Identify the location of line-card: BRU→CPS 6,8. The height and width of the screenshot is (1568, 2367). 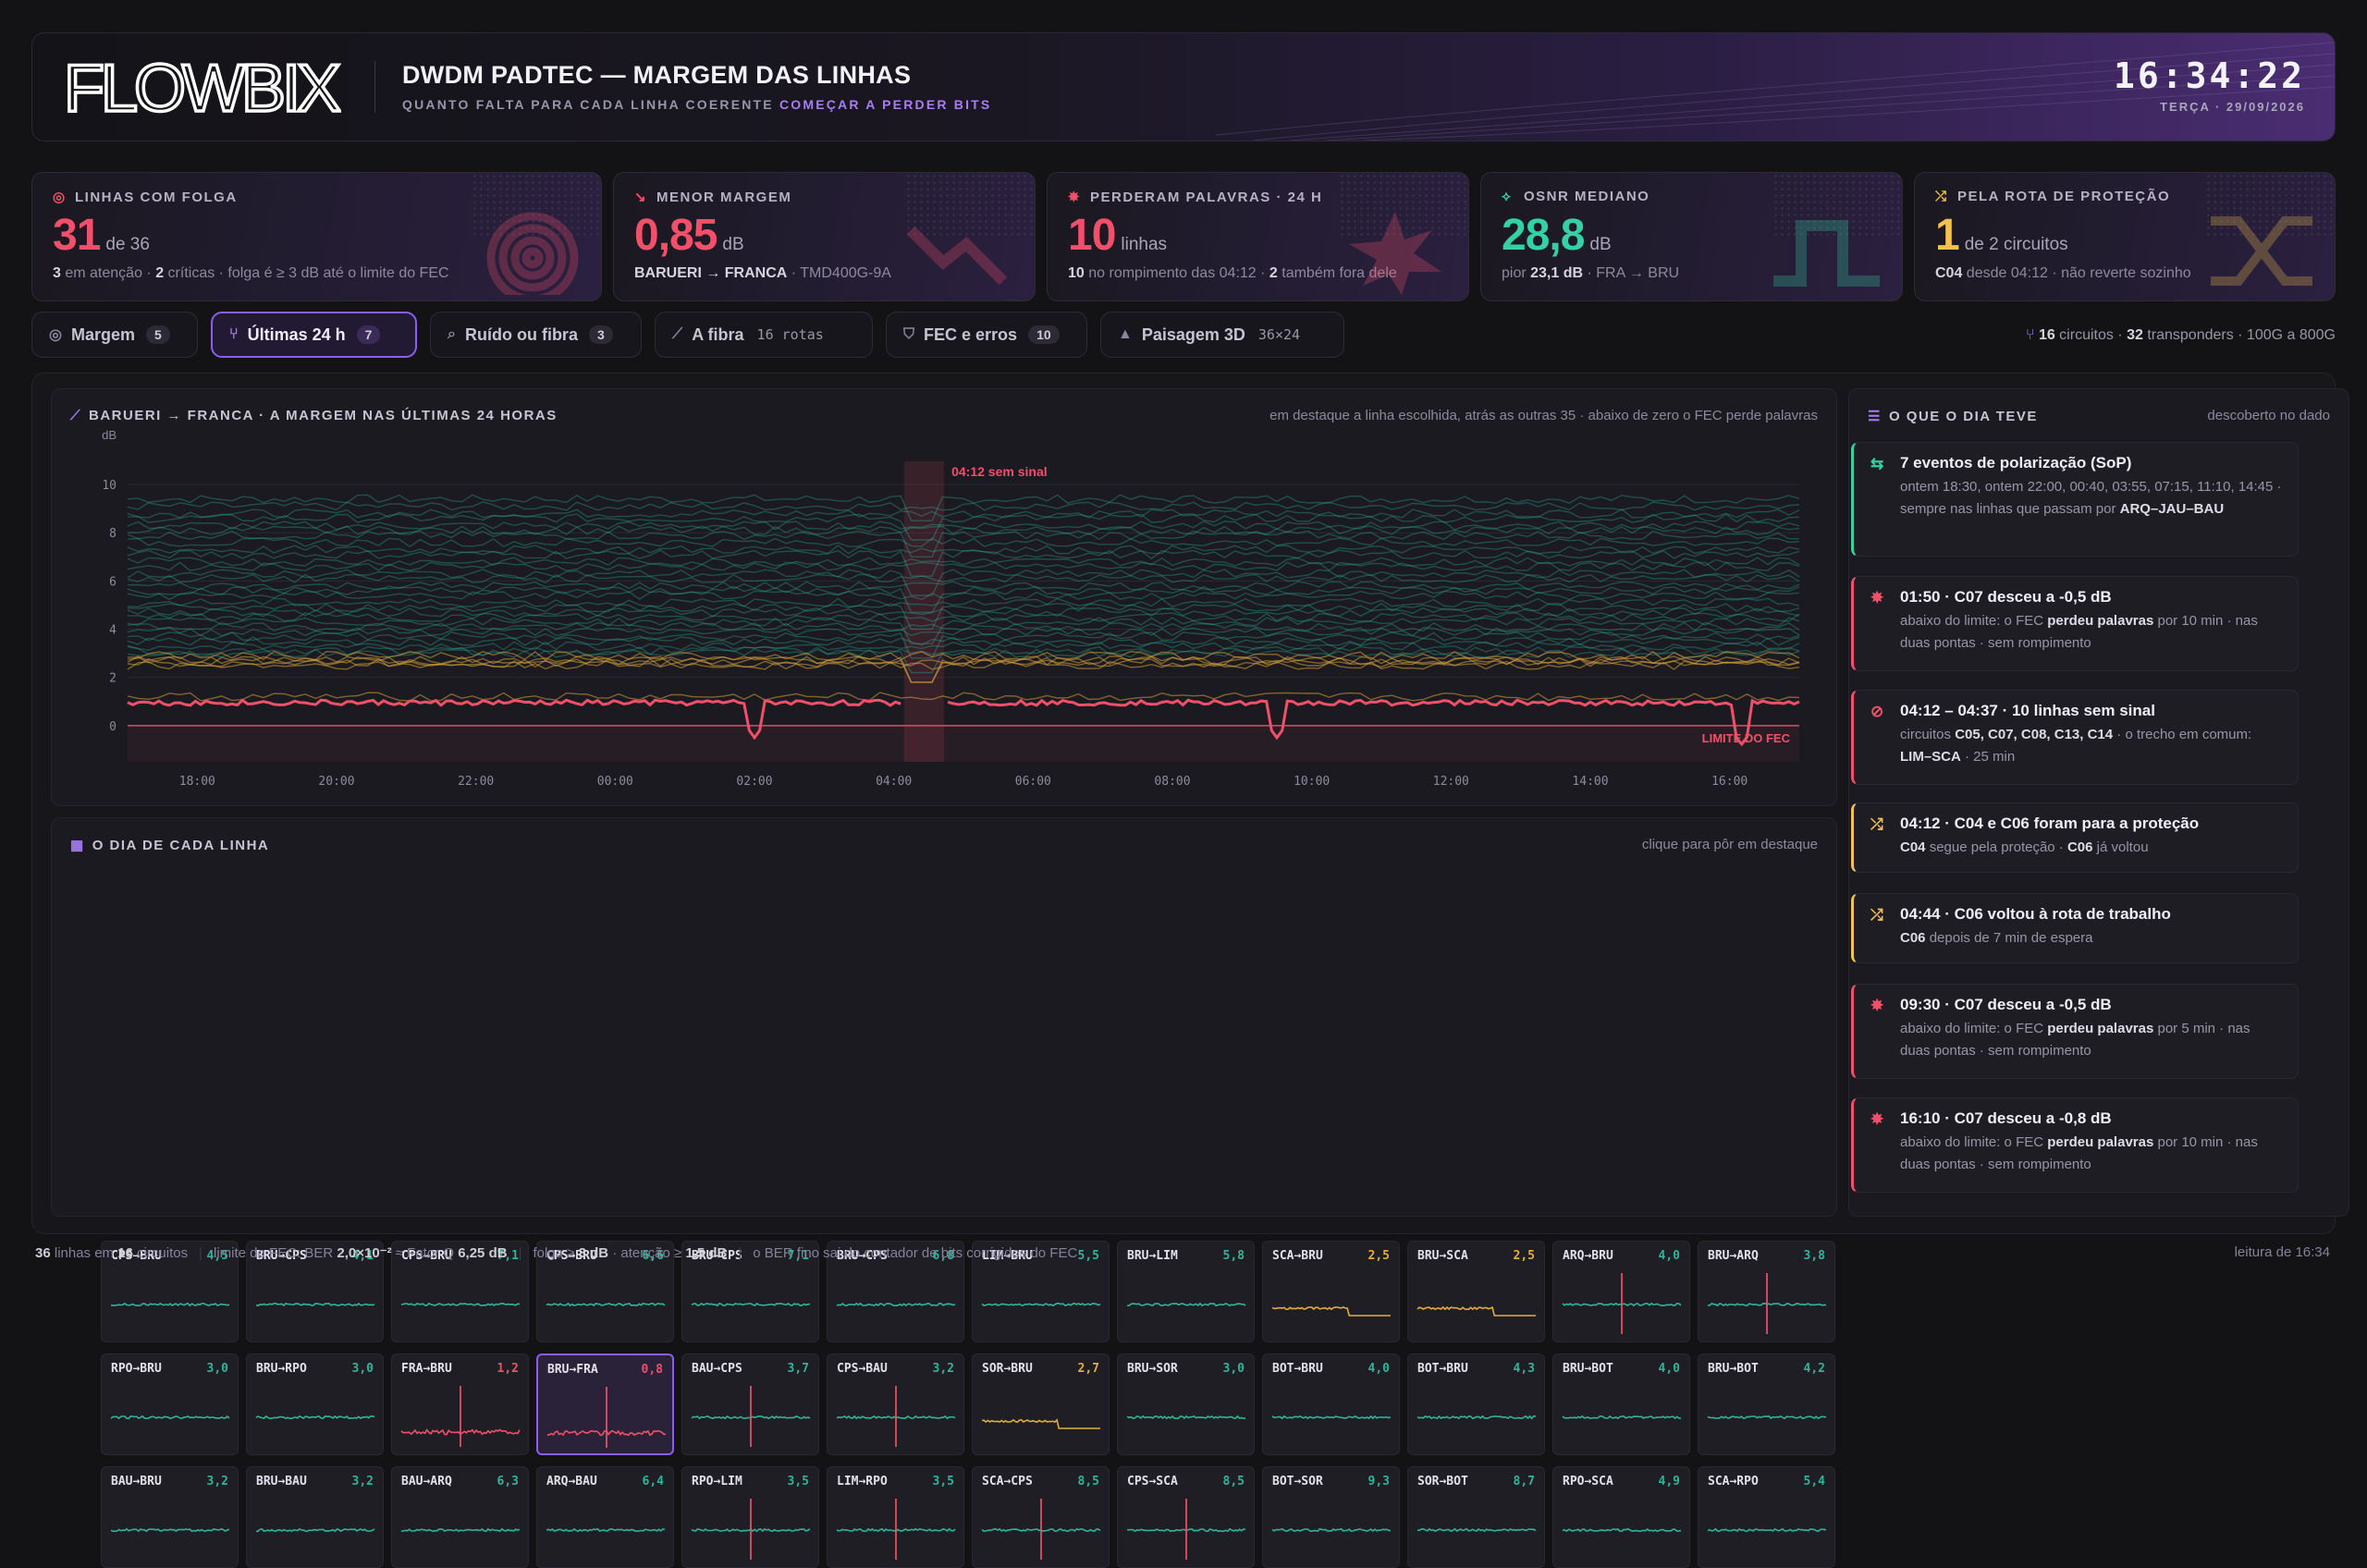
(895, 1292).